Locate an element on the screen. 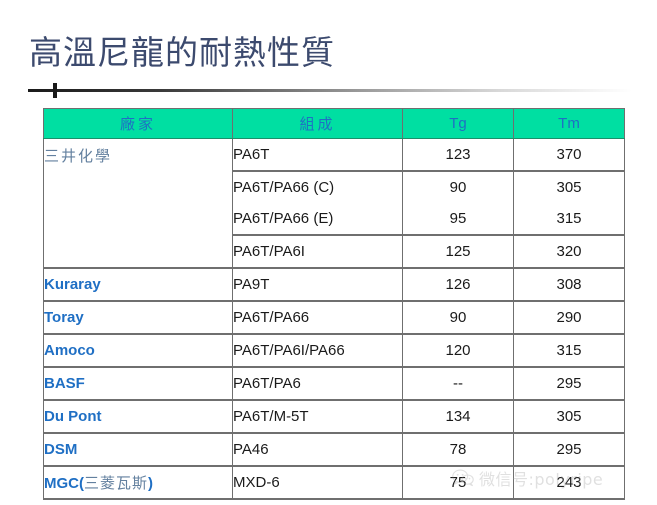  table-row: PA6T/PA6I 125 320 is located at coordinates (334, 251).